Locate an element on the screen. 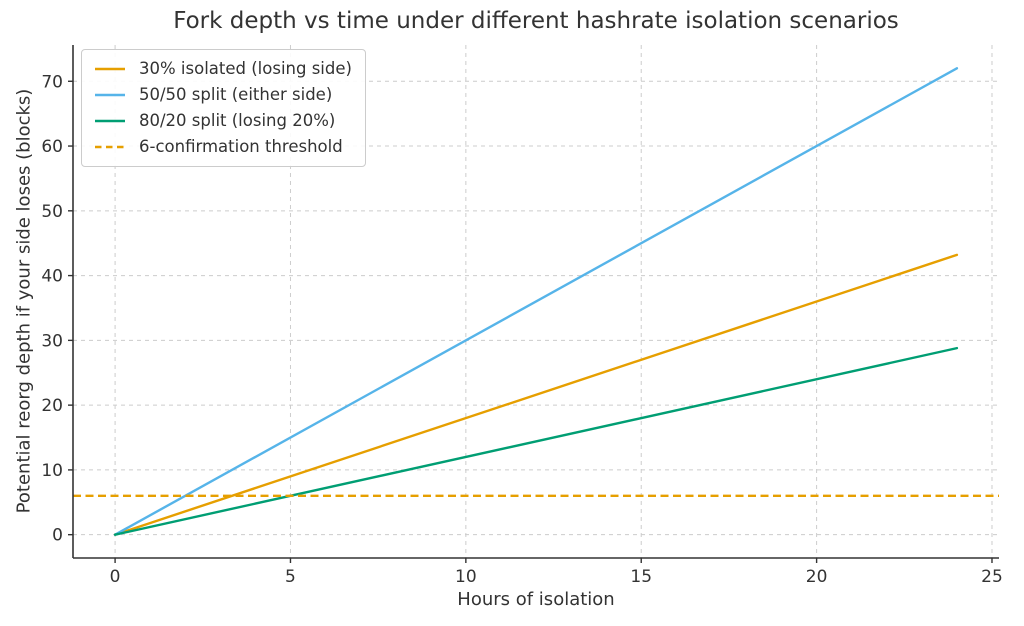 The image size is (1024, 626). x-tick-label: 15 is located at coordinates (641, 577).